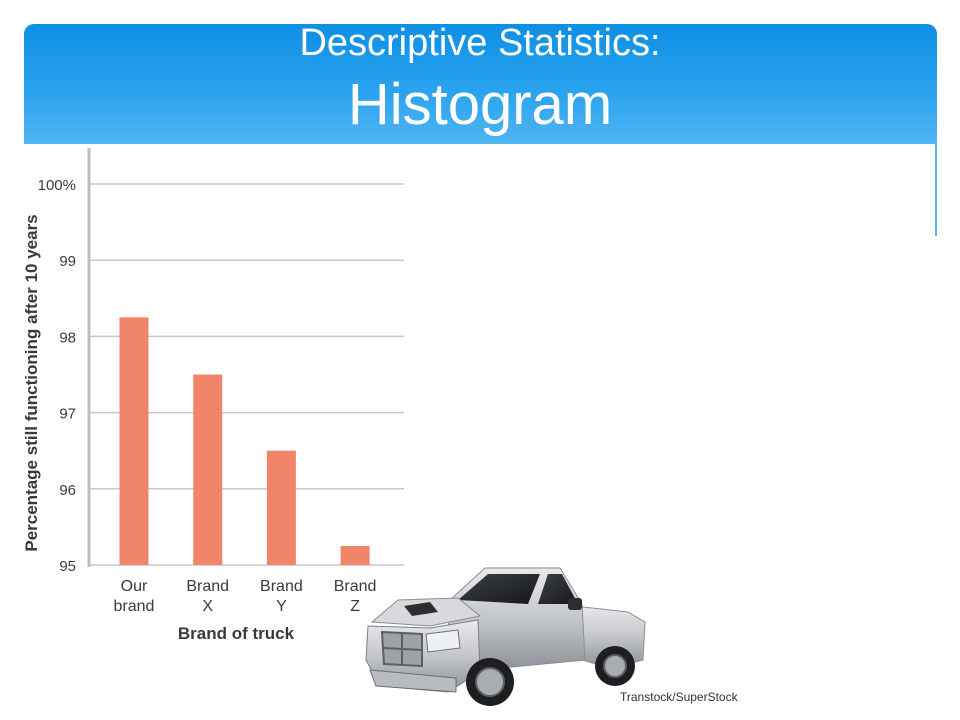  Describe the element at coordinates (134, 596) in the screenshot. I see `x-tick-label: Our brand` at that location.